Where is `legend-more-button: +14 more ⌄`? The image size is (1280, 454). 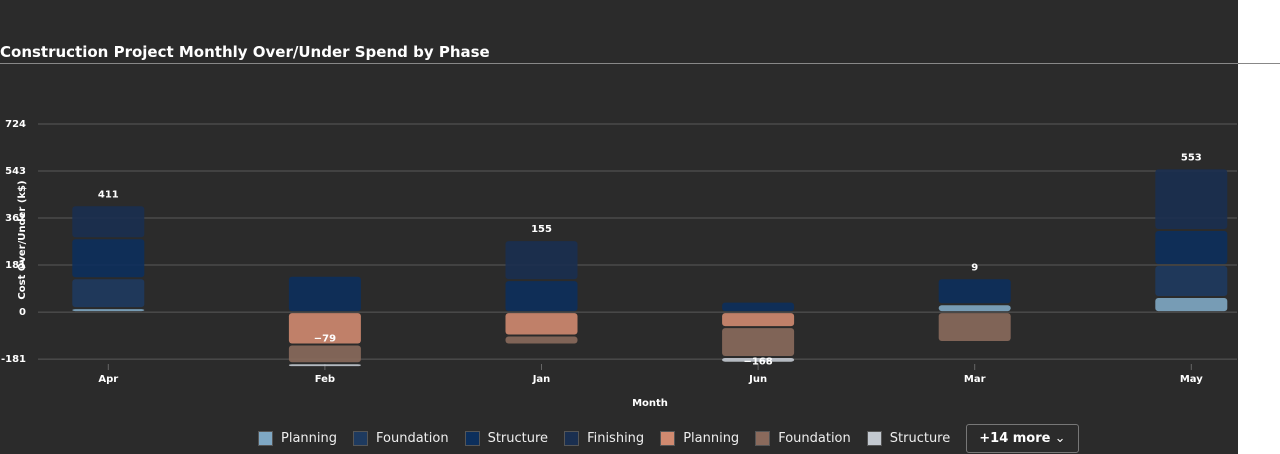 legend-more-button: +14 more ⌄ is located at coordinates (1022, 438).